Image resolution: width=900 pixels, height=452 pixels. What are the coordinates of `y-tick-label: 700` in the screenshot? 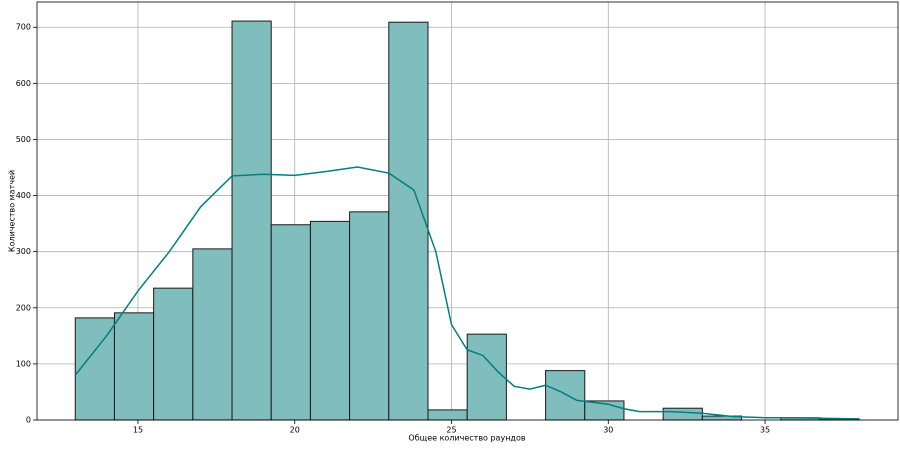 It's located at (23, 27).